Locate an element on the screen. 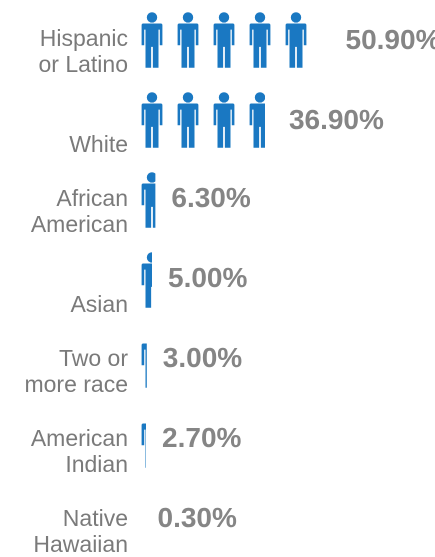 This screenshot has width=435, height=557. category-label: American Indian is located at coordinates (64, 451).